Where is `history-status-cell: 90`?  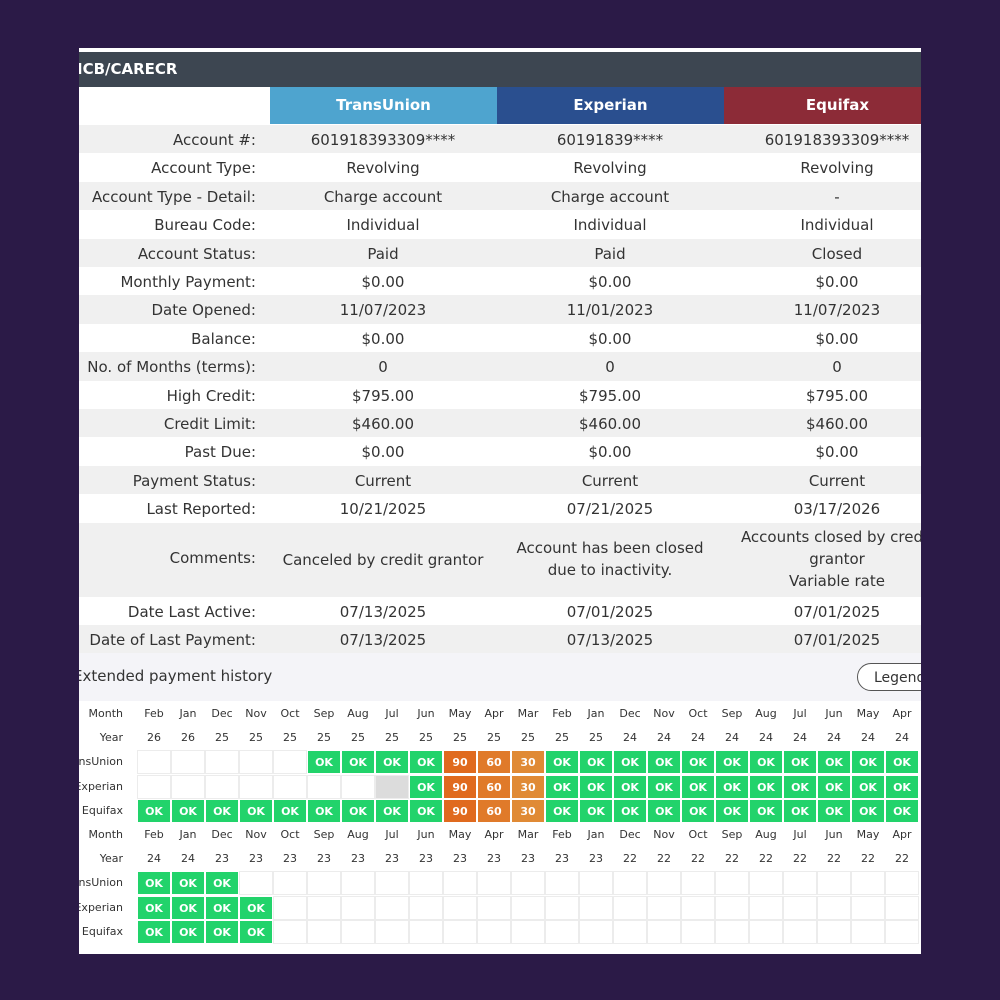 history-status-cell: 90 is located at coordinates (460, 762).